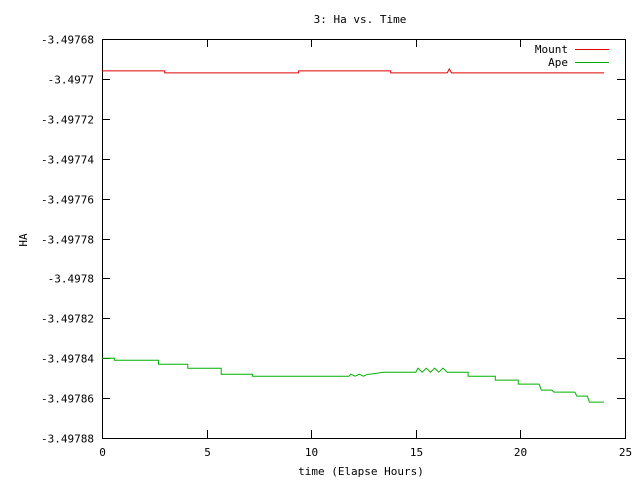 The width and height of the screenshot is (640, 480). What do you see at coordinates (416, 452) in the screenshot?
I see `x-tick-label: 15` at bounding box center [416, 452].